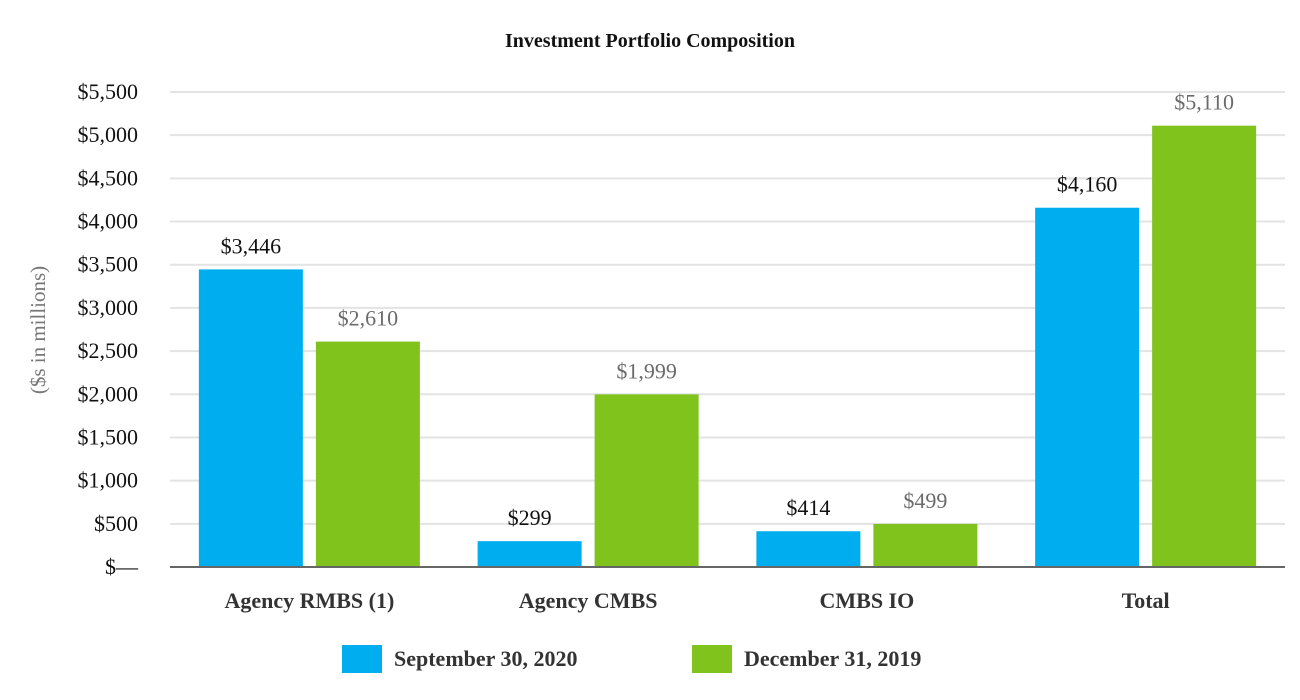 Image resolution: width=1300 pixels, height=700 pixels. I want to click on legend-swatch-green, so click(712, 659).